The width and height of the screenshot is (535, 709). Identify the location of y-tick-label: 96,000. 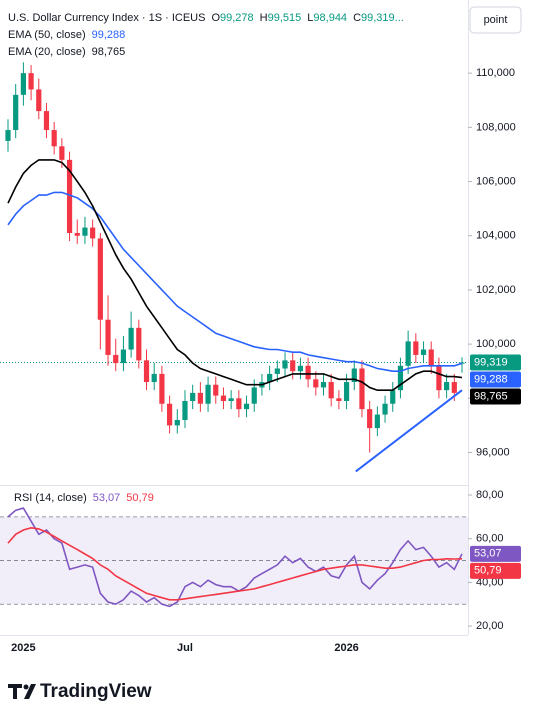
(493, 452).